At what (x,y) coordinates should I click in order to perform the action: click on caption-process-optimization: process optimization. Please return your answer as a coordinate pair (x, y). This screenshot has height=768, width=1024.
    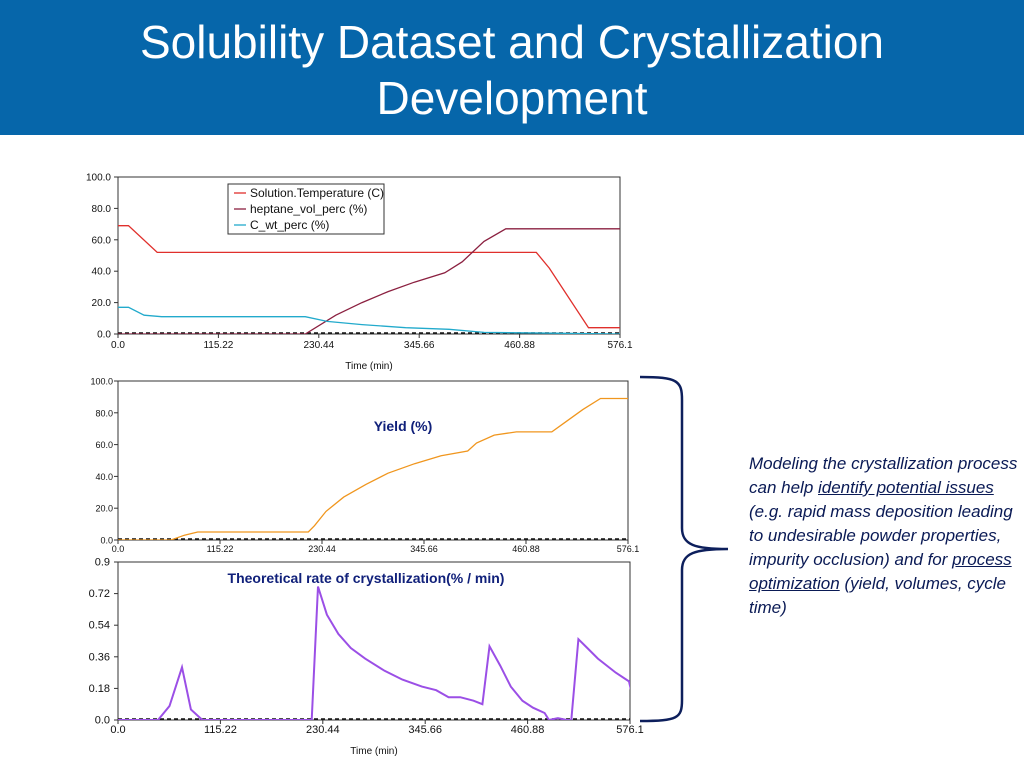
    Looking at the image, I should click on (880, 571).